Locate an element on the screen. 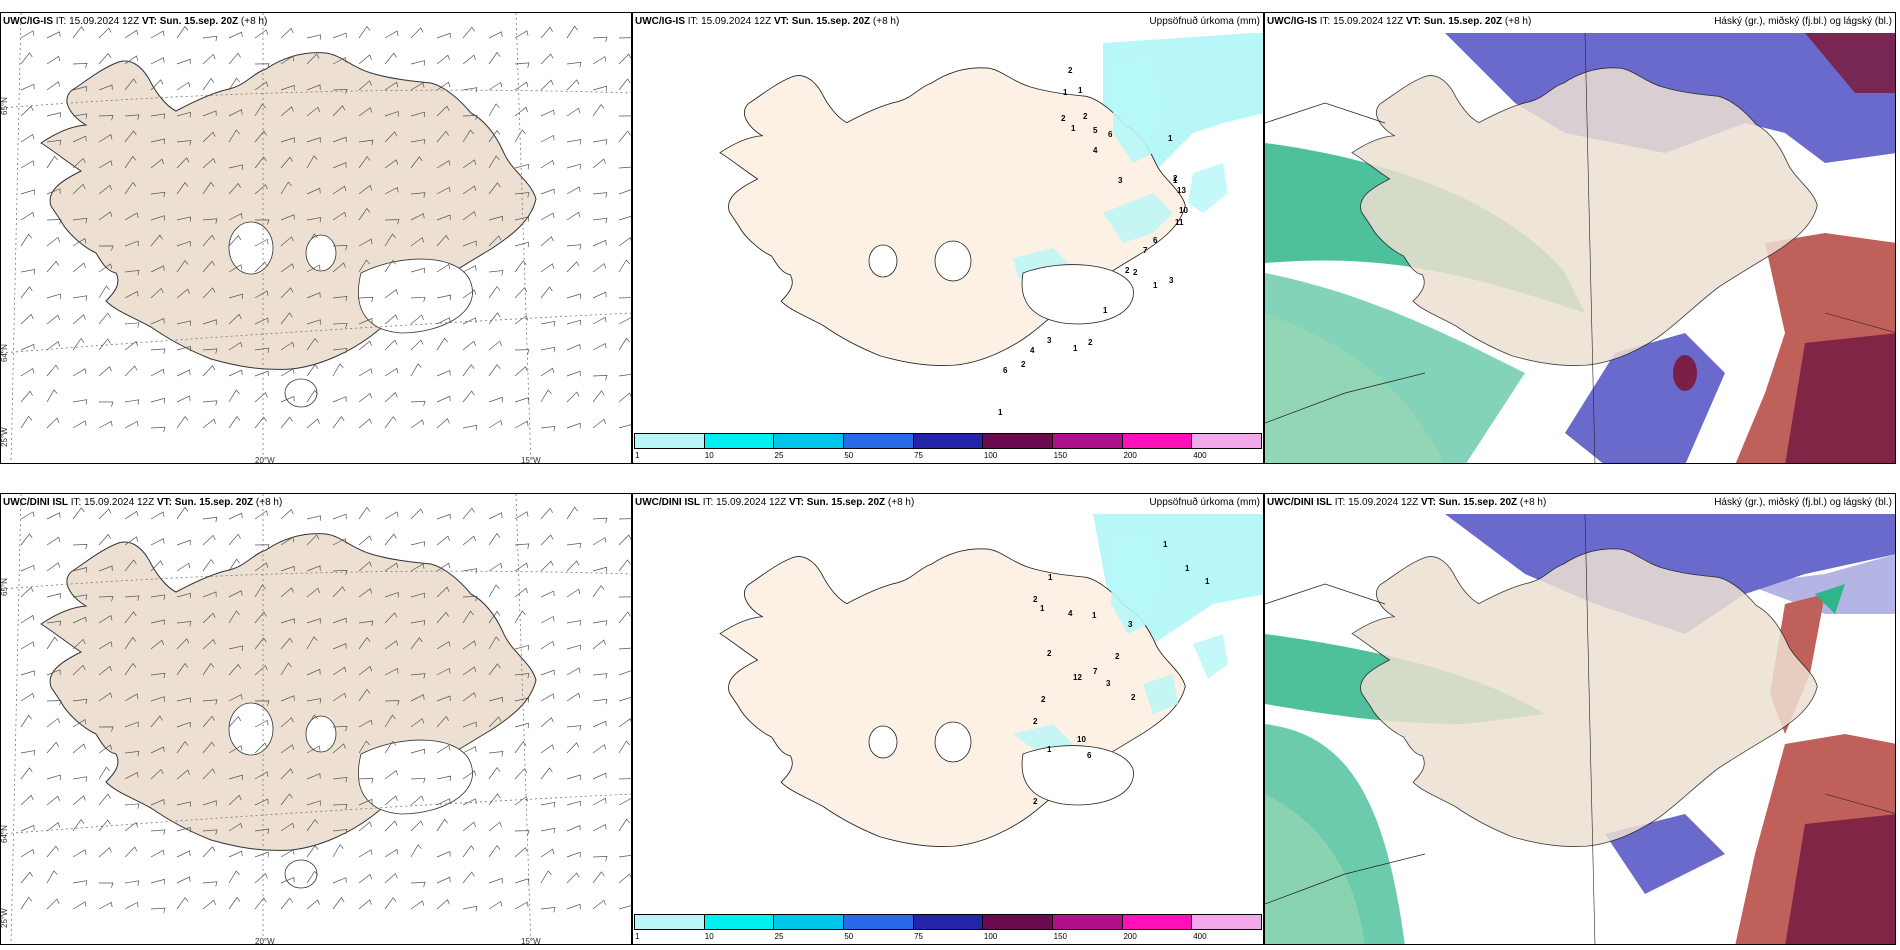  precip-value-label: 2 is located at coordinates (1049, 653).